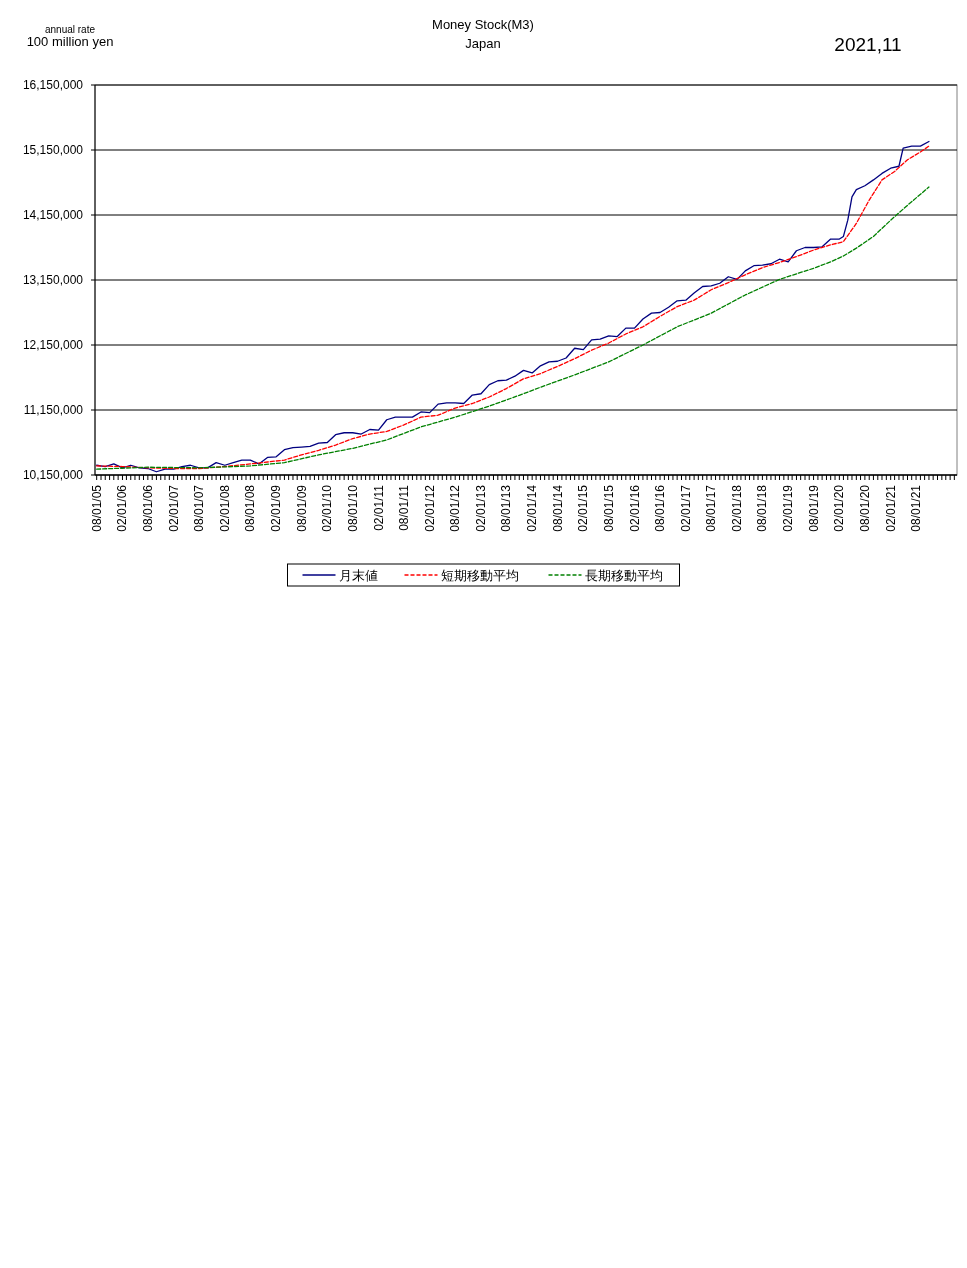 The height and width of the screenshot is (1268, 967). I want to click on text: annual rate, so click(70, 29).